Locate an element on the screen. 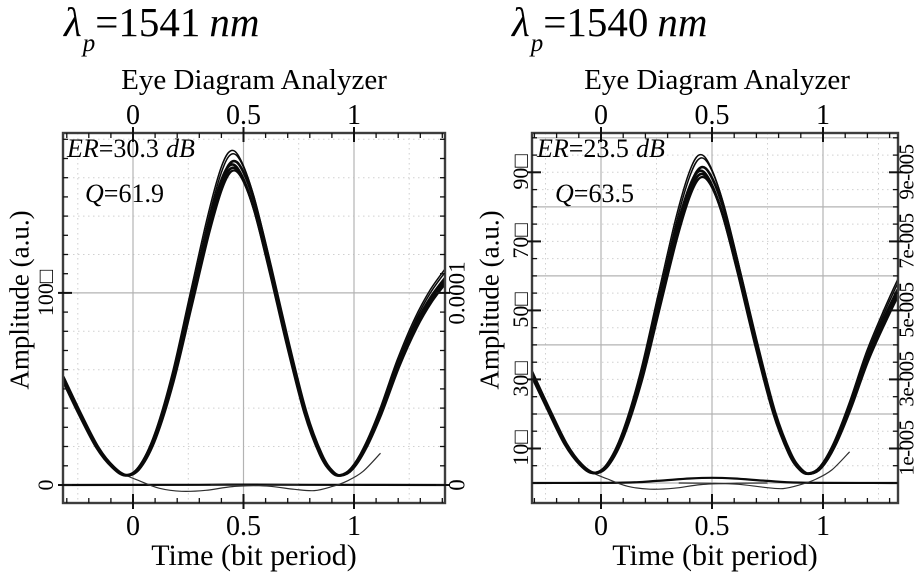  y-axis-tick-label-right: 1e-005 is located at coordinates (906, 448).